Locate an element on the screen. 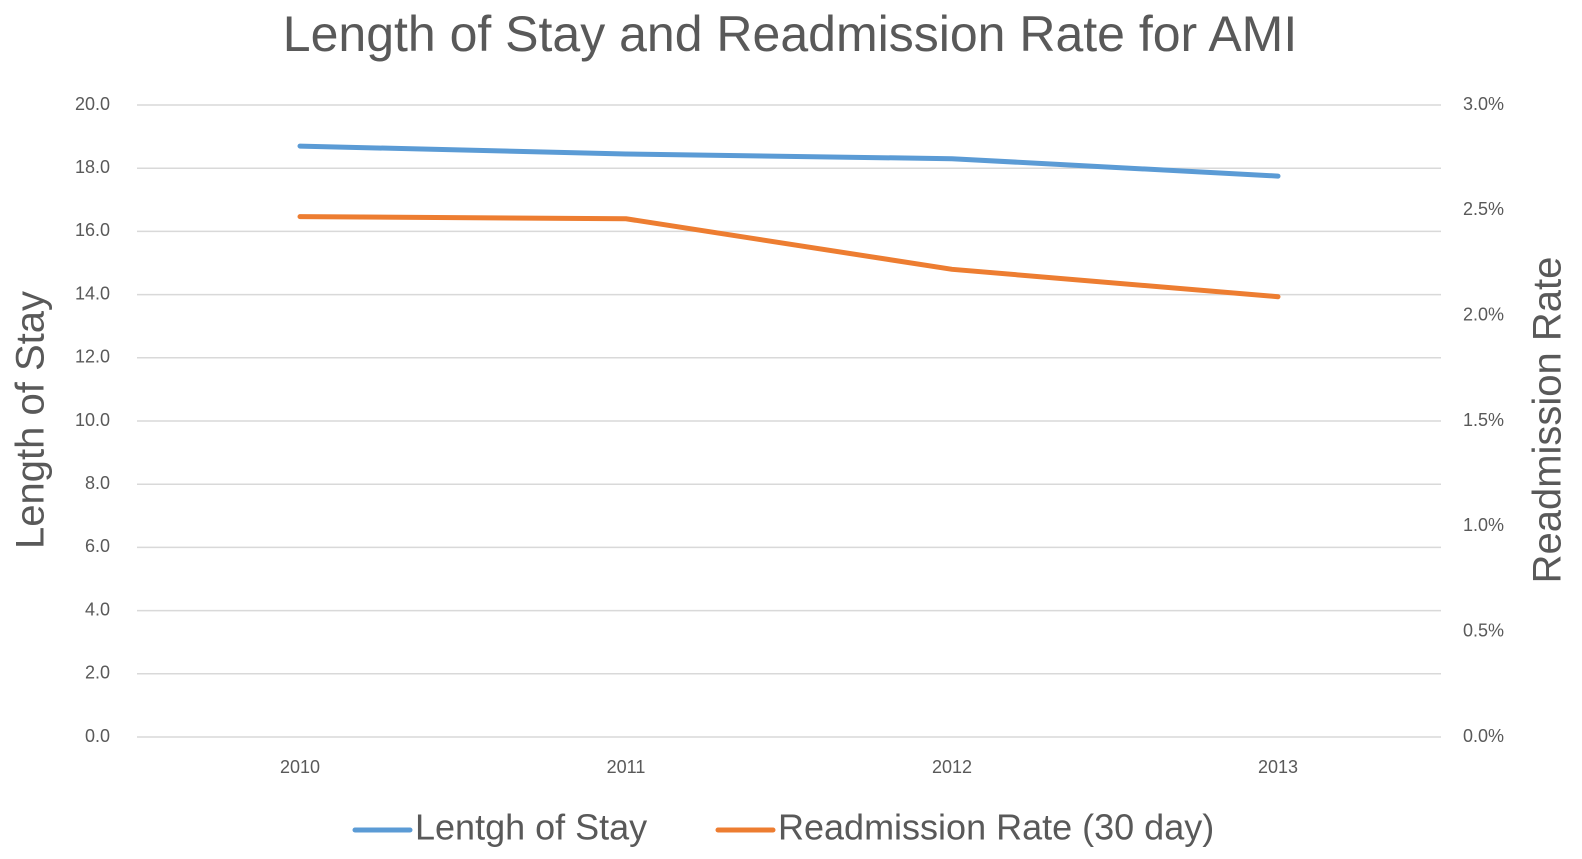  y2-tick-label: 3.0% is located at coordinates (1483, 104).